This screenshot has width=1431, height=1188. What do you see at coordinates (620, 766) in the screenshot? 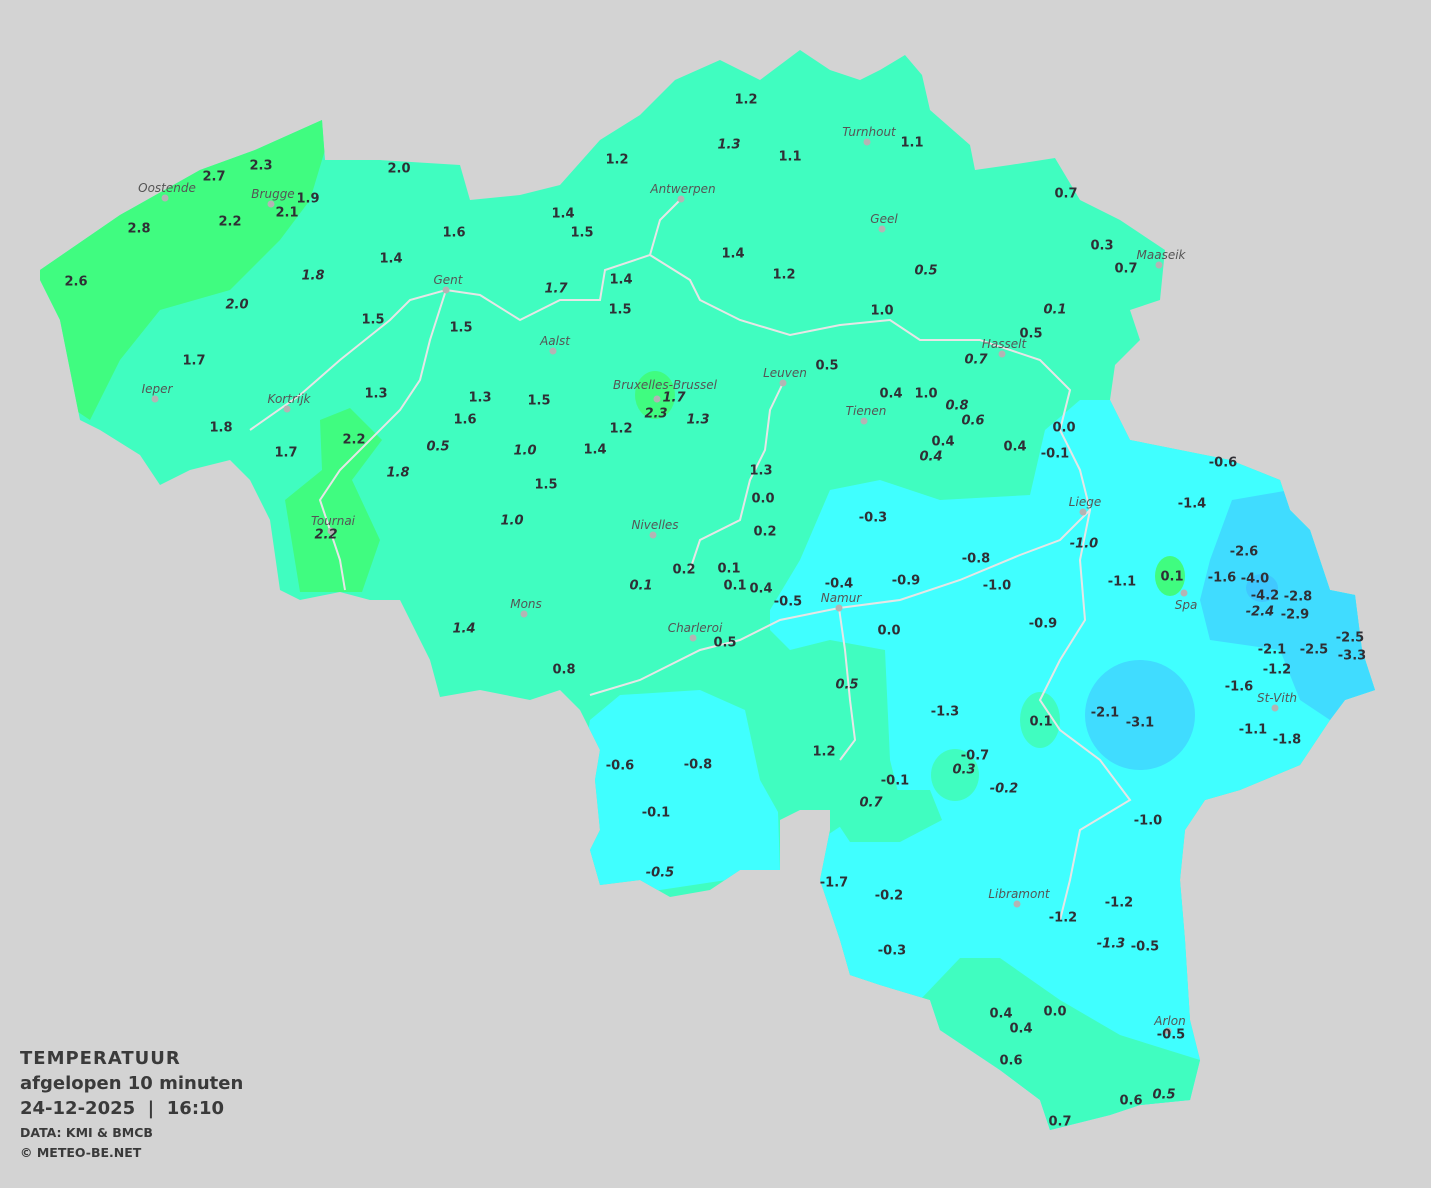
I see `station-temperature: -0.6` at bounding box center [620, 766].